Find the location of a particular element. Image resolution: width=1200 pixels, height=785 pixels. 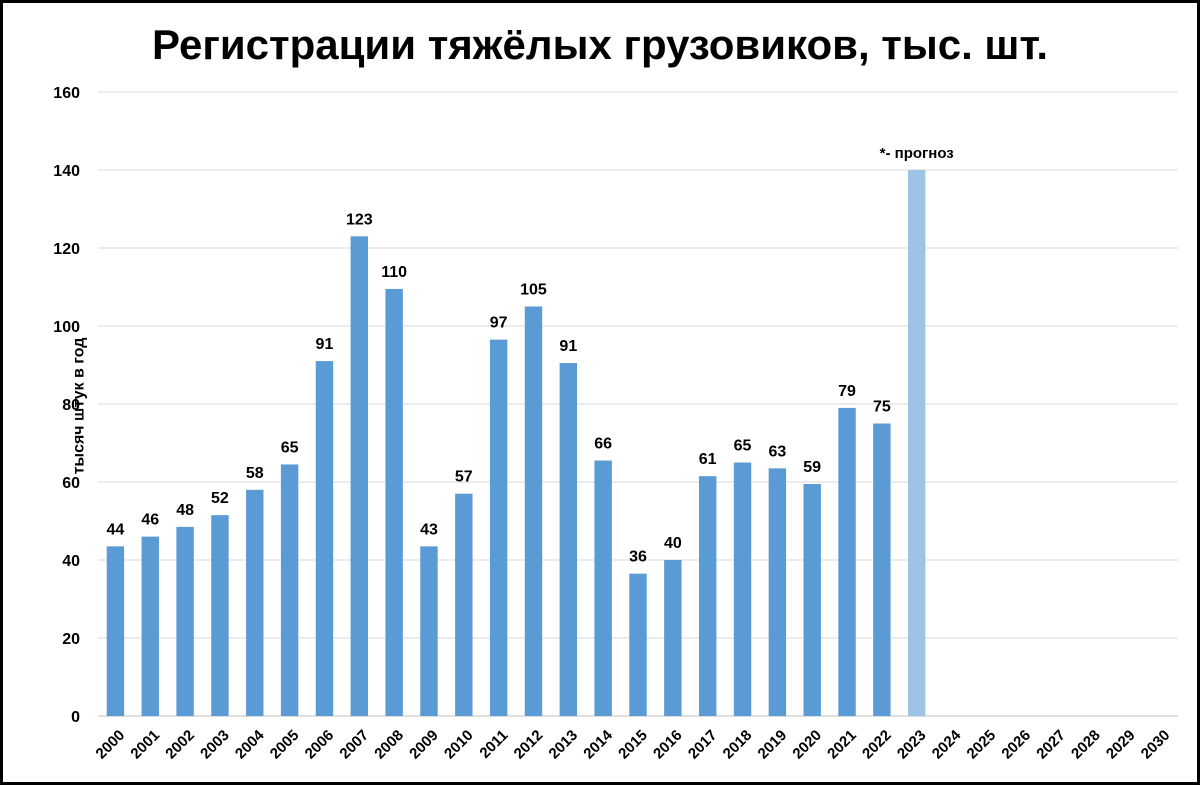

y-tick-label: 140 is located at coordinates (66, 171).